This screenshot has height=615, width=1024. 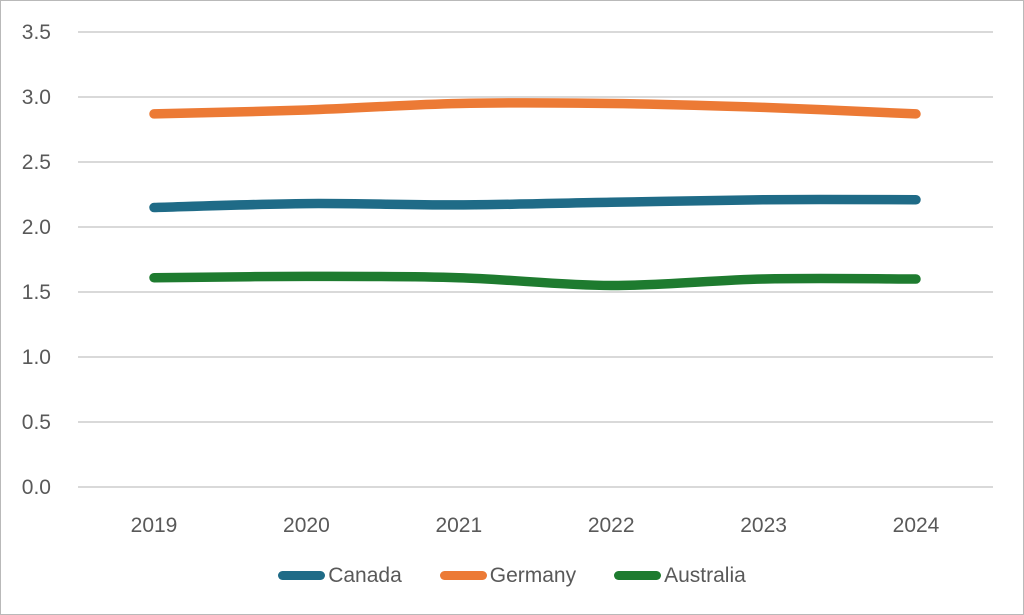 What do you see at coordinates (36, 227) in the screenshot?
I see `y-tick-label: 2.0` at bounding box center [36, 227].